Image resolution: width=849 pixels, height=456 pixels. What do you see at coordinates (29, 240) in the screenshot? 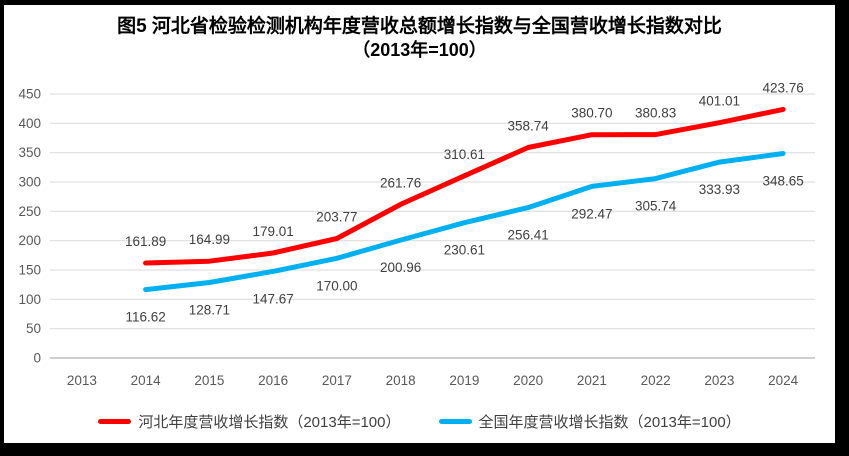
I see `y-tick-label: 200` at bounding box center [29, 240].